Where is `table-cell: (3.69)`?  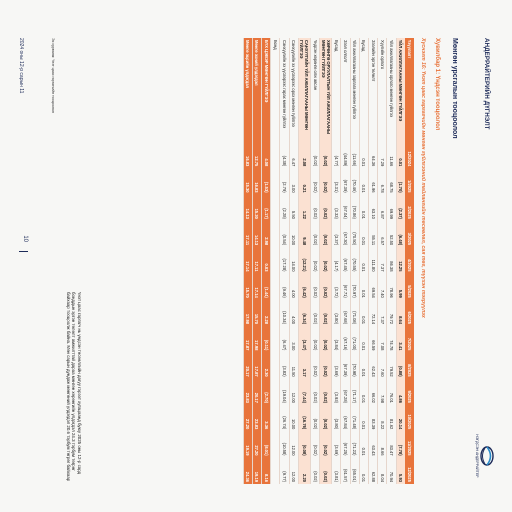
table-cell: (3.69) is located at coordinates (336, 444).